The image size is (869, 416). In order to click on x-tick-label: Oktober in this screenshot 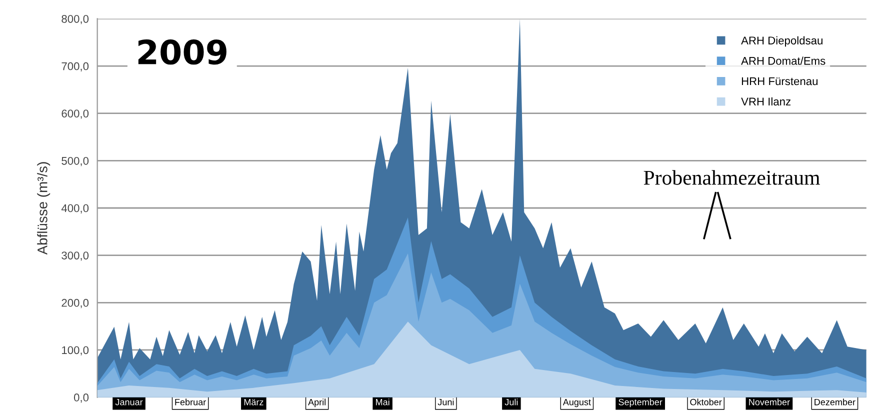, I will do `click(706, 402)`.